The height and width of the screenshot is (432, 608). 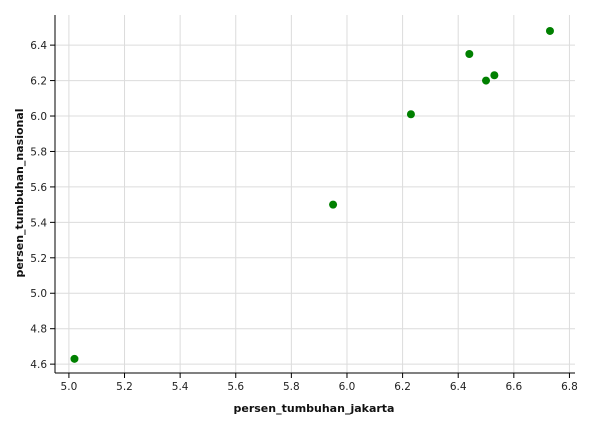 I want to click on y-tick-label: 5.6, so click(x=38, y=188).